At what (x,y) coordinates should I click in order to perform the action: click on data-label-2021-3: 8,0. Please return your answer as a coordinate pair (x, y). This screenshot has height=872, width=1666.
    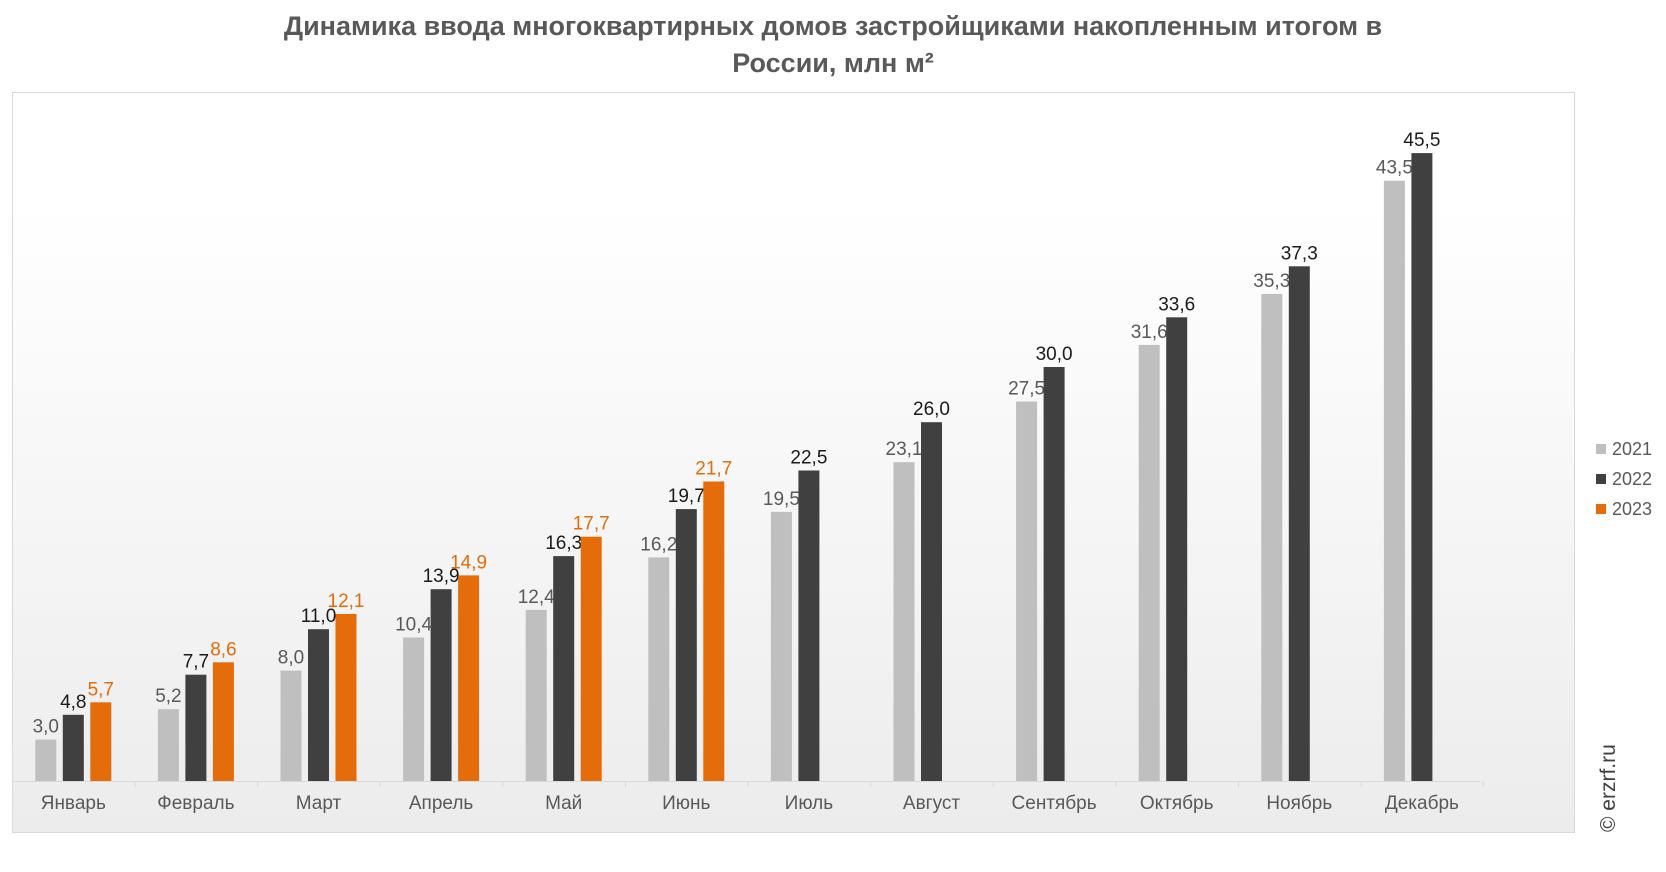
    Looking at the image, I should click on (291, 658).